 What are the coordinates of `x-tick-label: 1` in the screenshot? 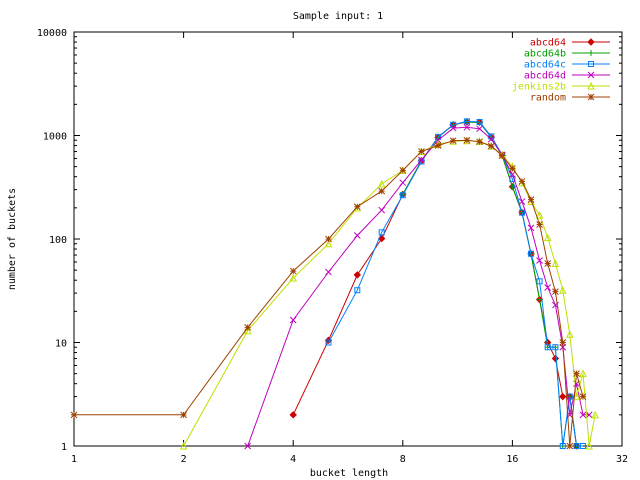 It's located at (74, 459).